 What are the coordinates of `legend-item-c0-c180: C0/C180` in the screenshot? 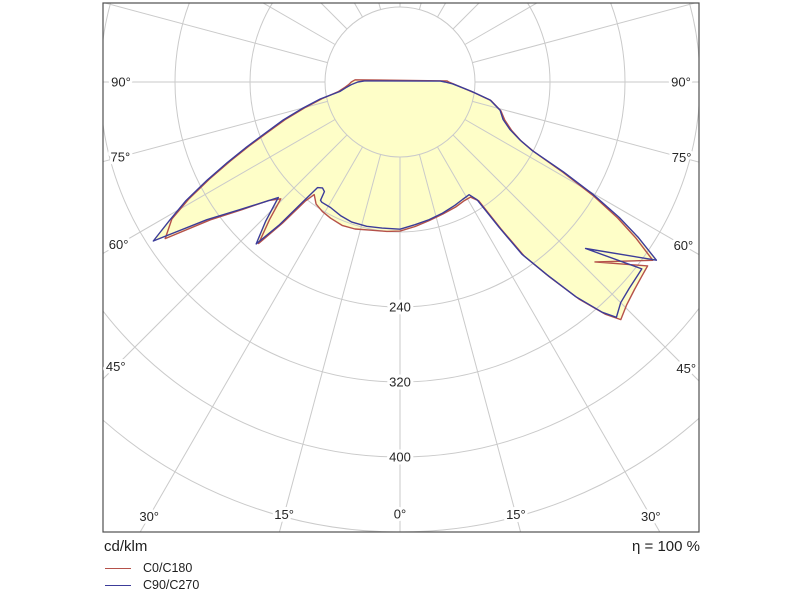 It's located at (148, 568).